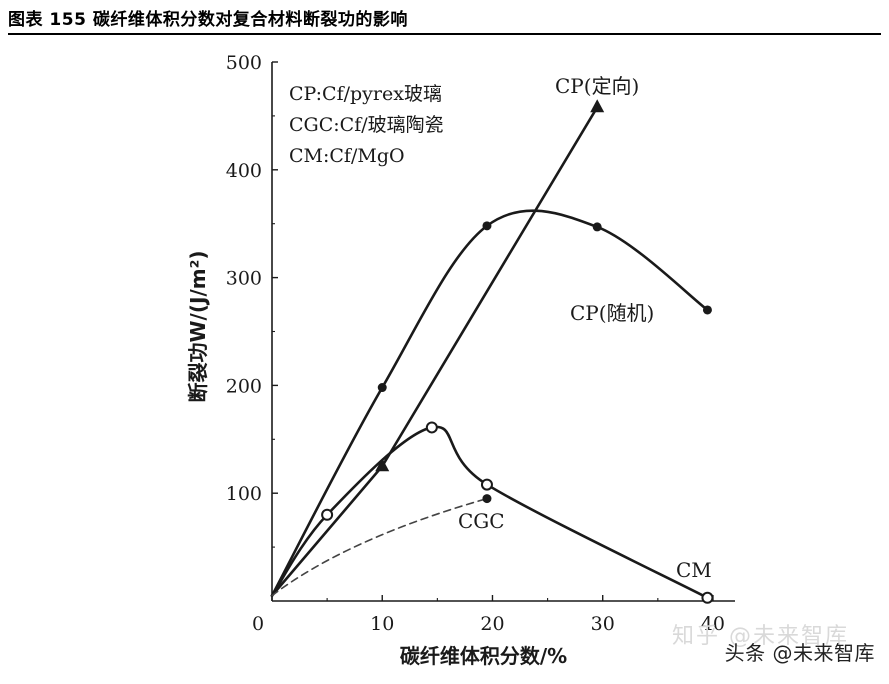 This screenshot has height=684, width=889. Describe the element at coordinates (444, 19) in the screenshot. I see `figure-header: 图表 155 碳纤维体积分数对复合材料断裂功的影响` at that location.